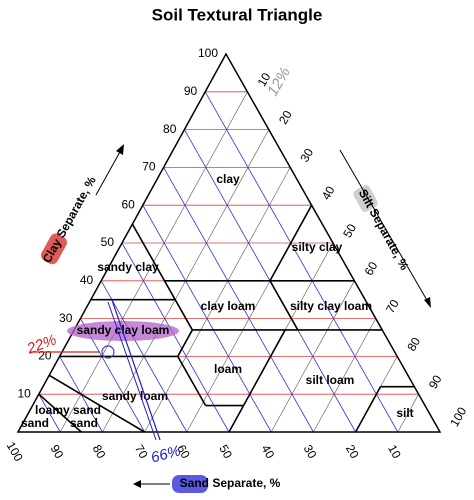 This screenshot has width=474, height=500. Describe the element at coordinates (352, 451) in the screenshot. I see `sand-tick-label: 20` at that location.